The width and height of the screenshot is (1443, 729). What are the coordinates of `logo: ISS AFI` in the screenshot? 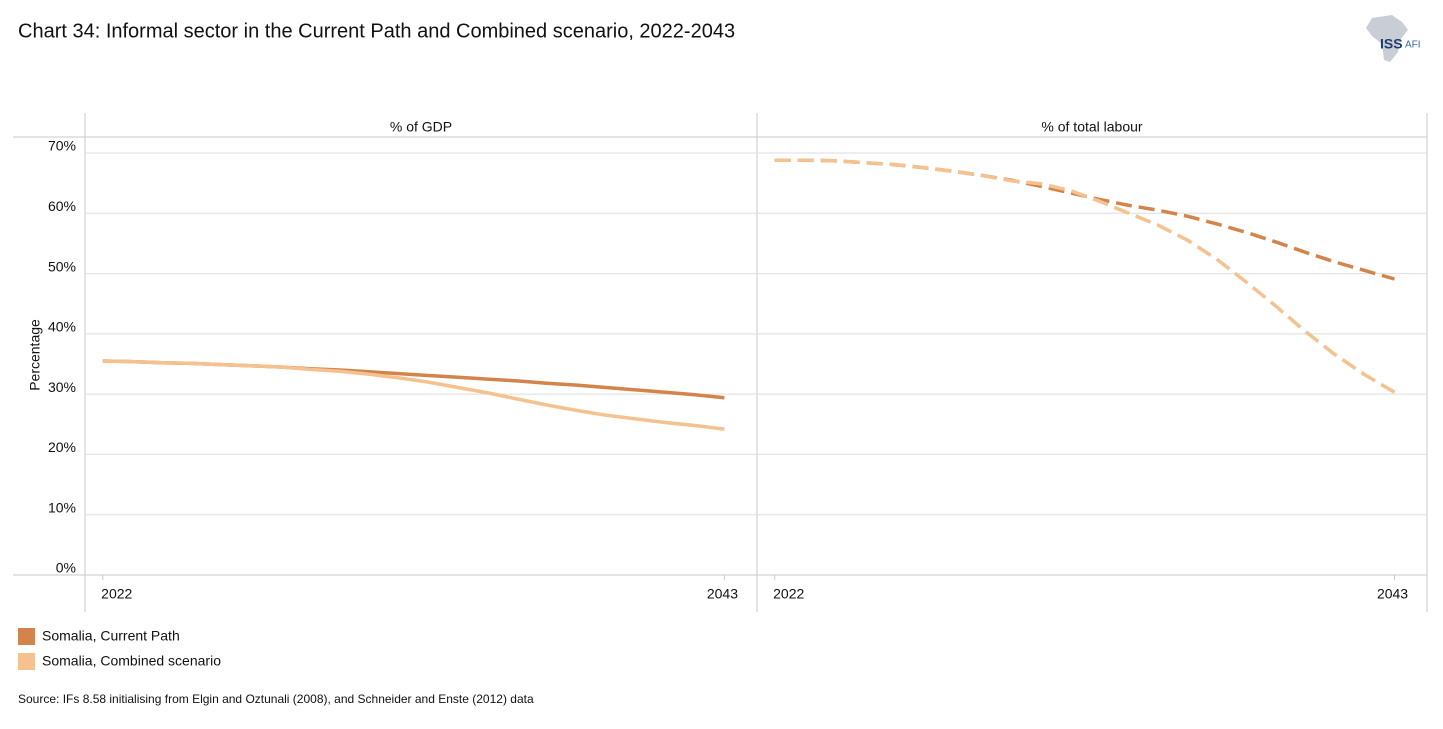 It's located at (1393, 38).